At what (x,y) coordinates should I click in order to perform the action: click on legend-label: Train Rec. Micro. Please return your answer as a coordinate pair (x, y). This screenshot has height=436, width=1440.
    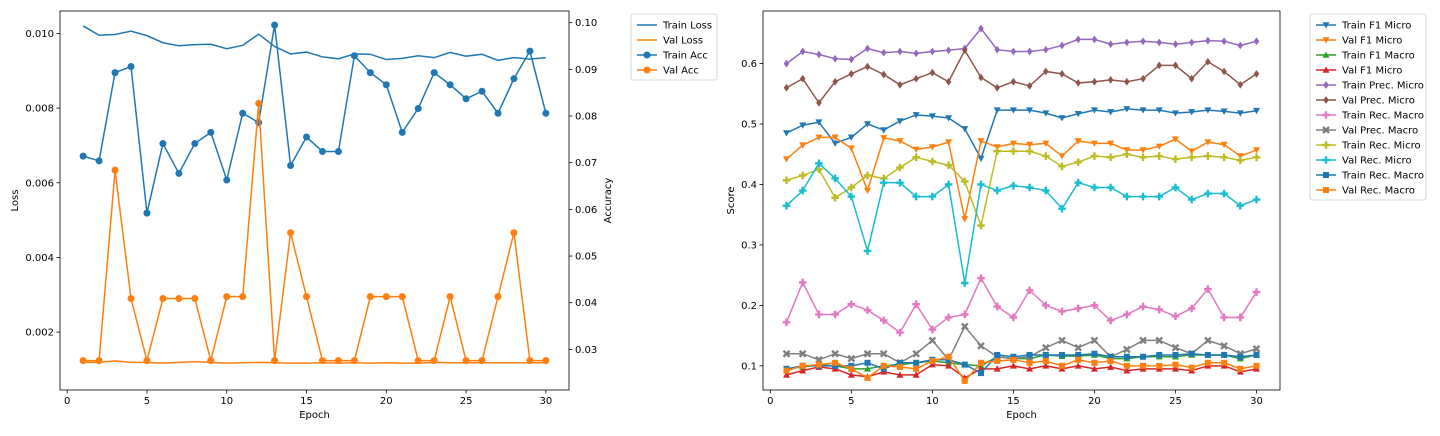
    Looking at the image, I should click on (1381, 146).